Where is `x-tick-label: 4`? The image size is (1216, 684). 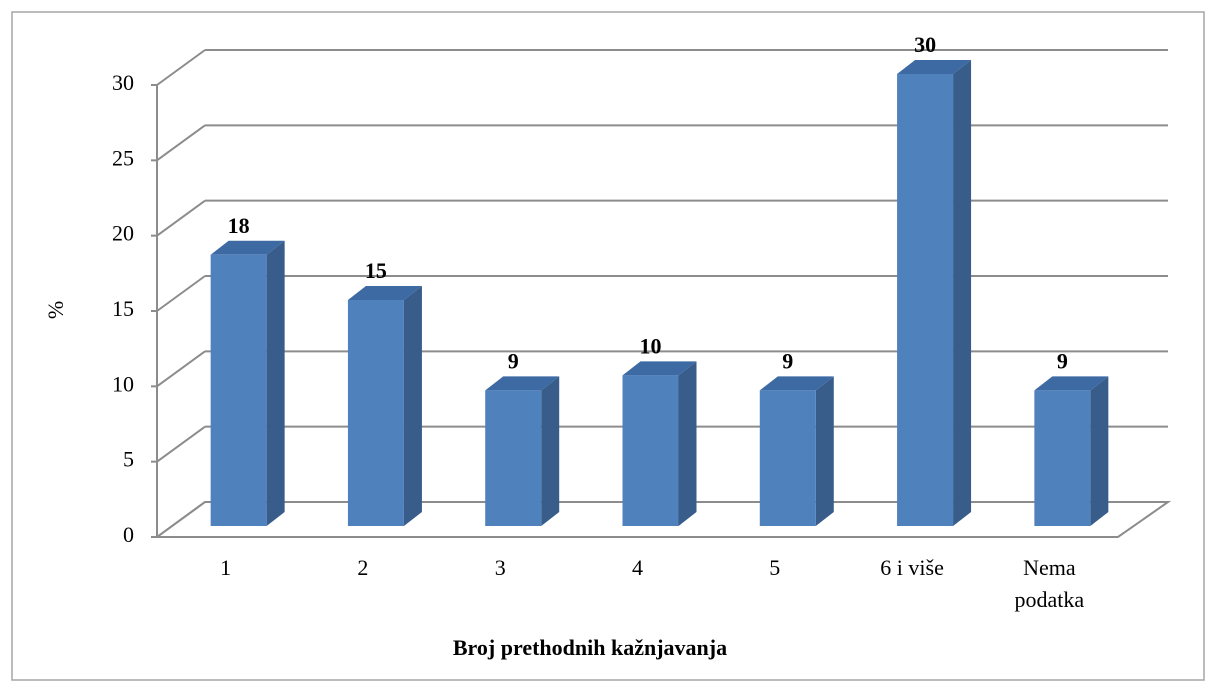 x-tick-label: 4 is located at coordinates (637, 567).